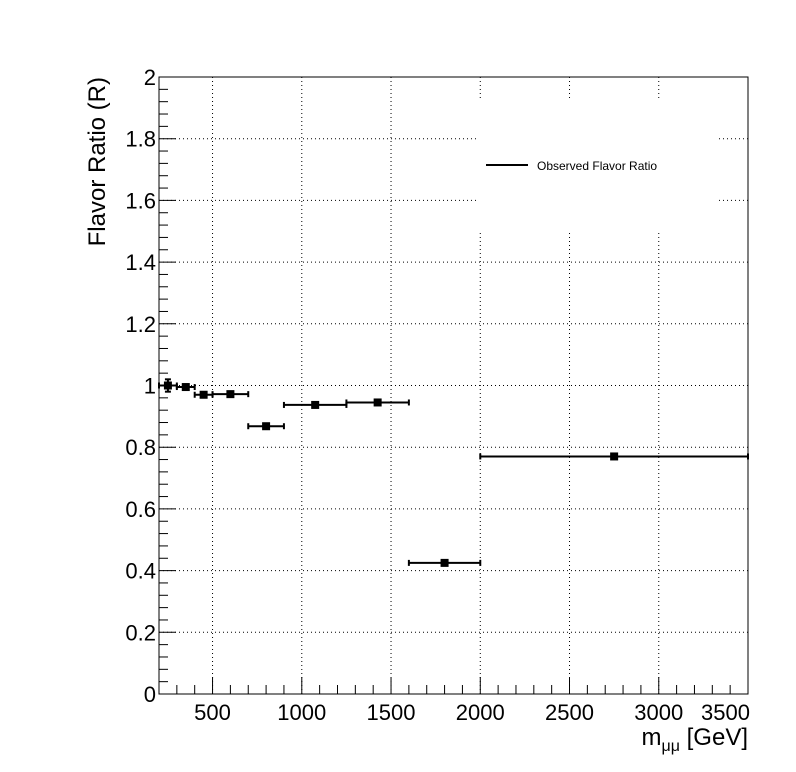 This screenshot has width=796, height=772. Describe the element at coordinates (150, 386) in the screenshot. I see `y-tick-label: 1` at that location.